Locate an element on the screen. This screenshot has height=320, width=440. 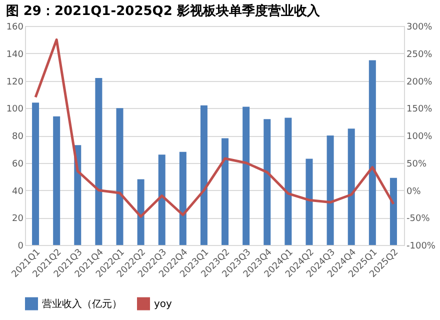
y-tick-label: 160 is located at coordinates (15, 27).